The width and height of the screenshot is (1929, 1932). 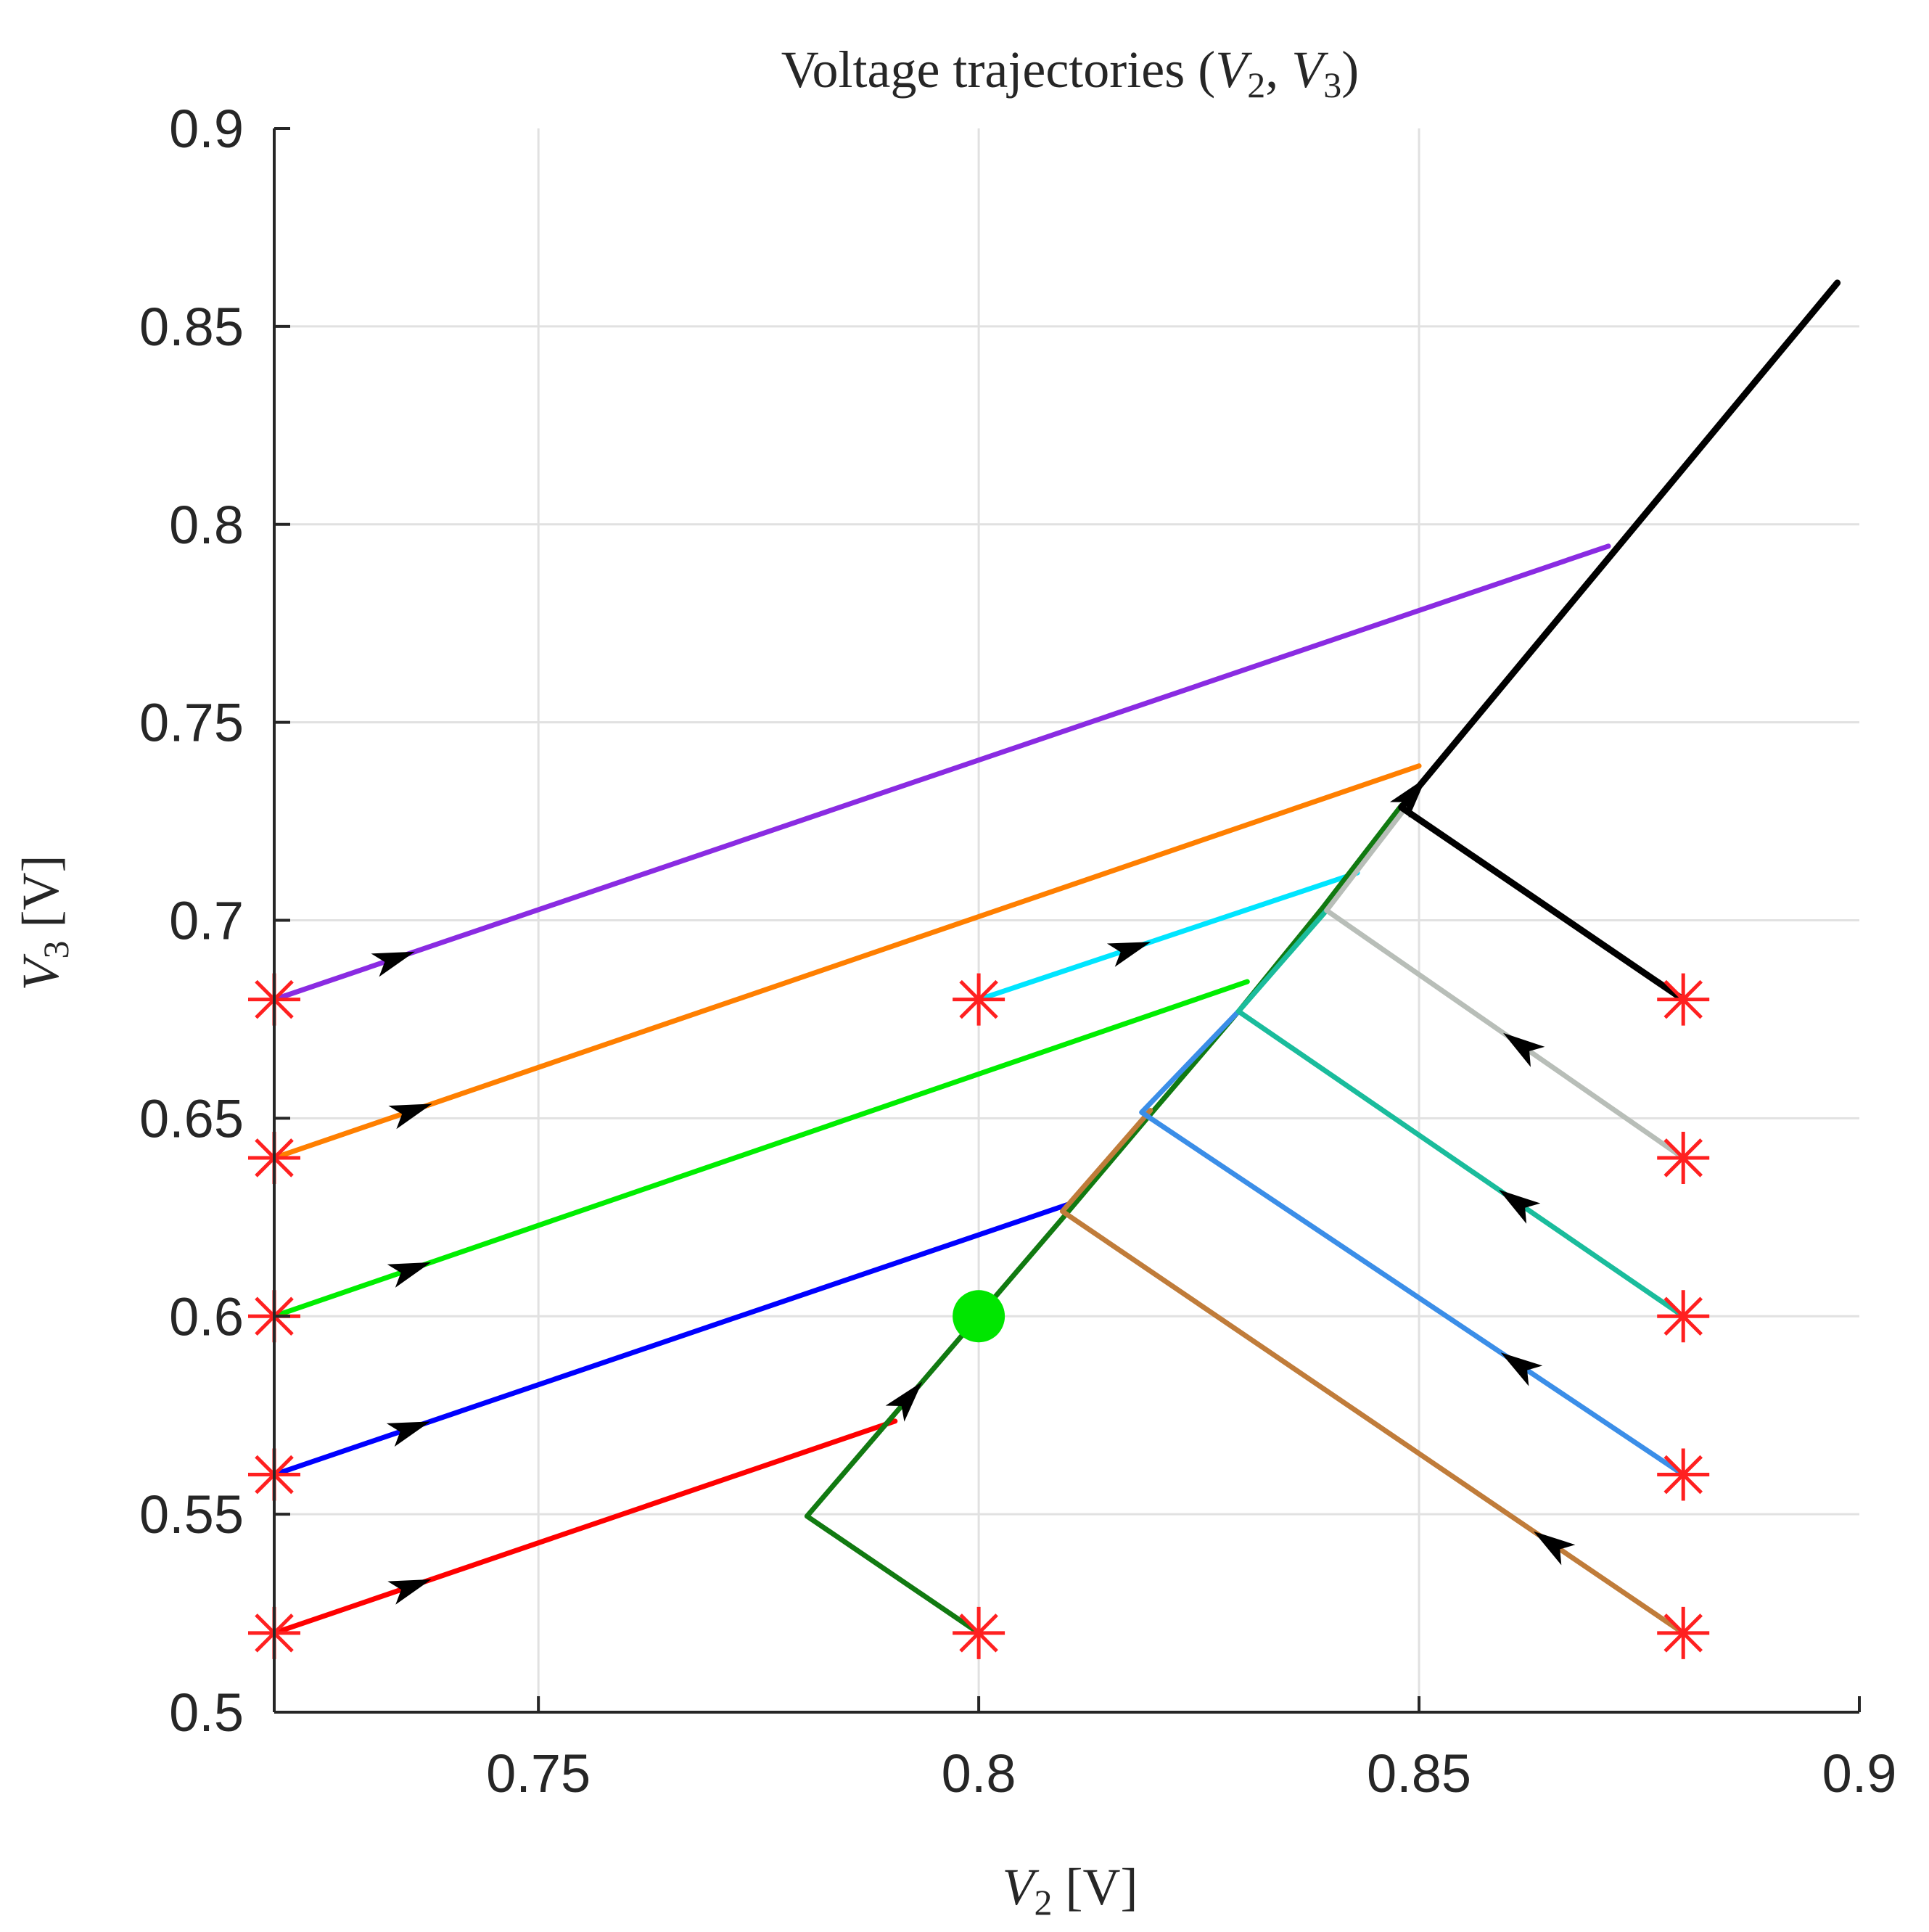 What do you see at coordinates (409, 1592) in the screenshot?
I see `direction-arrow-red` at bounding box center [409, 1592].